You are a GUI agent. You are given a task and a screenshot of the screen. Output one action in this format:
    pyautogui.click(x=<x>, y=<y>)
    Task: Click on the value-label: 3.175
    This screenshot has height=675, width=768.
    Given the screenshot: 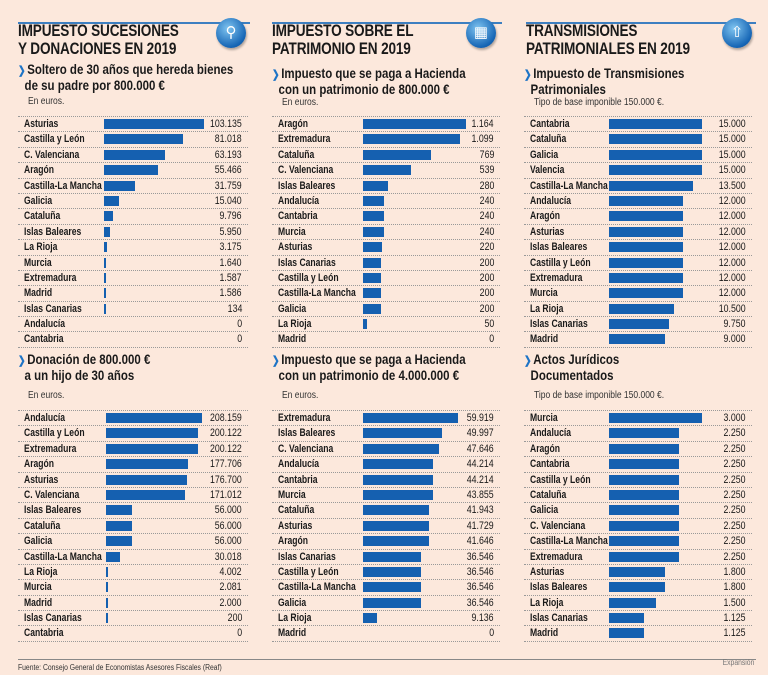 What is the action you would take?
    pyautogui.click(x=230, y=247)
    